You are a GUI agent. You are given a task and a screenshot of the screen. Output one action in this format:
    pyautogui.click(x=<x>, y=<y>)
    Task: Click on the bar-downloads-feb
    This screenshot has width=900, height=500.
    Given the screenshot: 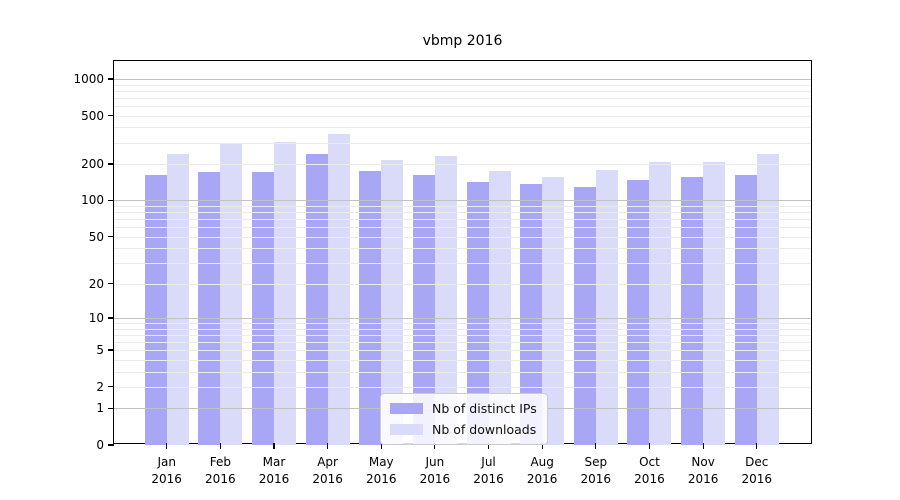 What is the action you would take?
    pyautogui.click(x=231, y=293)
    